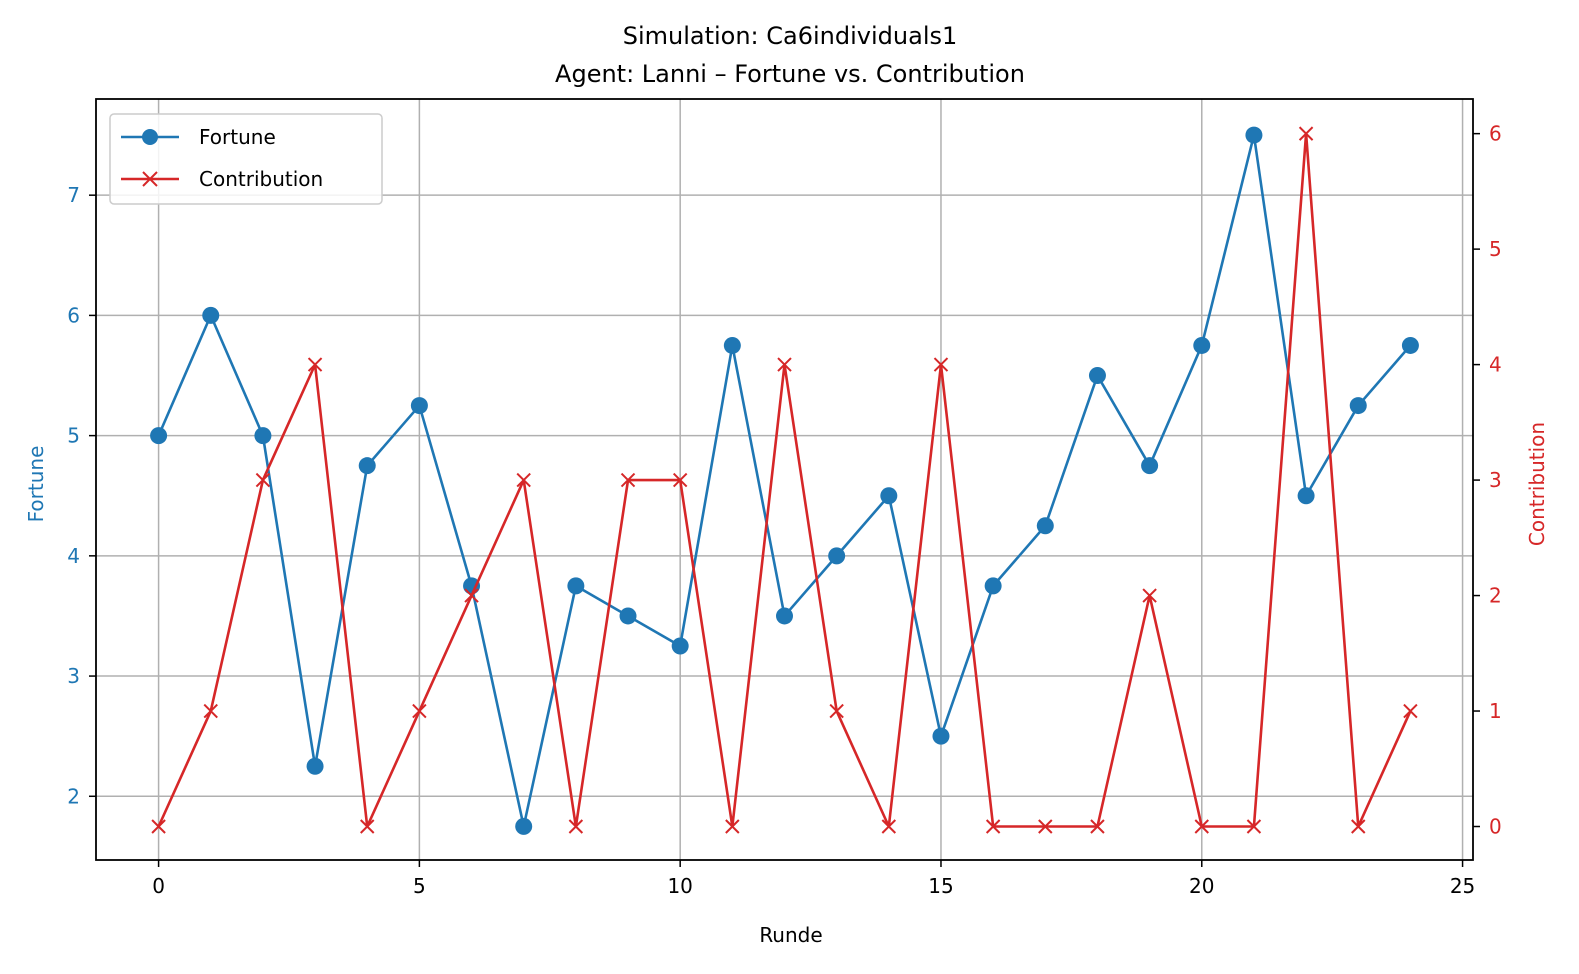 The height and width of the screenshot is (974, 1579). I want to click on y-tick-label-left: 6, so click(73, 315).